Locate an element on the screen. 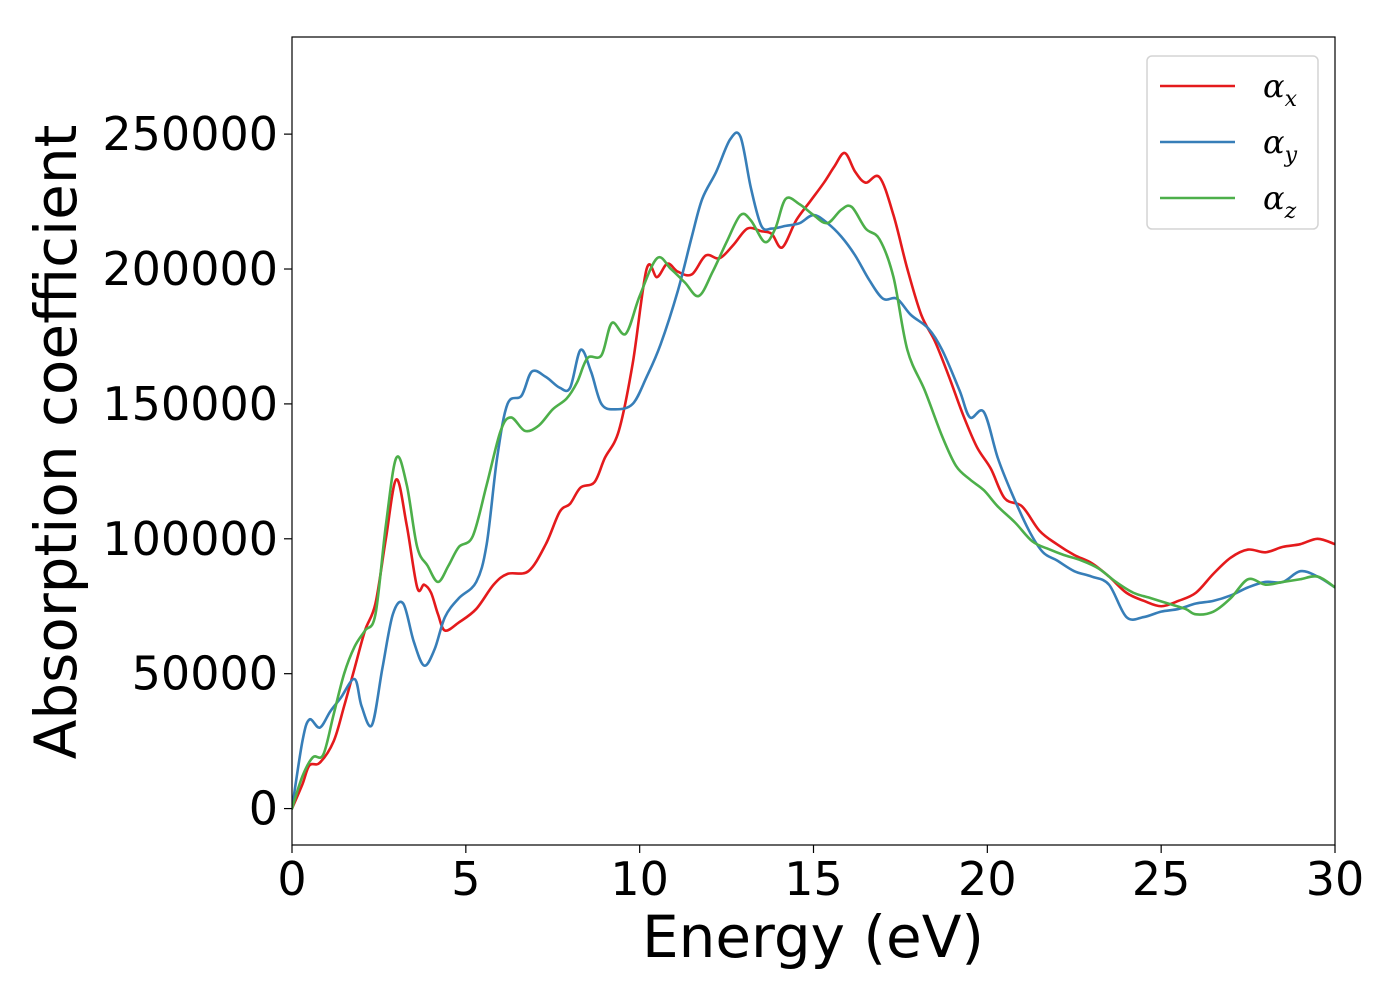 The height and width of the screenshot is (1005, 1400). legend-label-alpha-x: αx is located at coordinates (1280, 89).